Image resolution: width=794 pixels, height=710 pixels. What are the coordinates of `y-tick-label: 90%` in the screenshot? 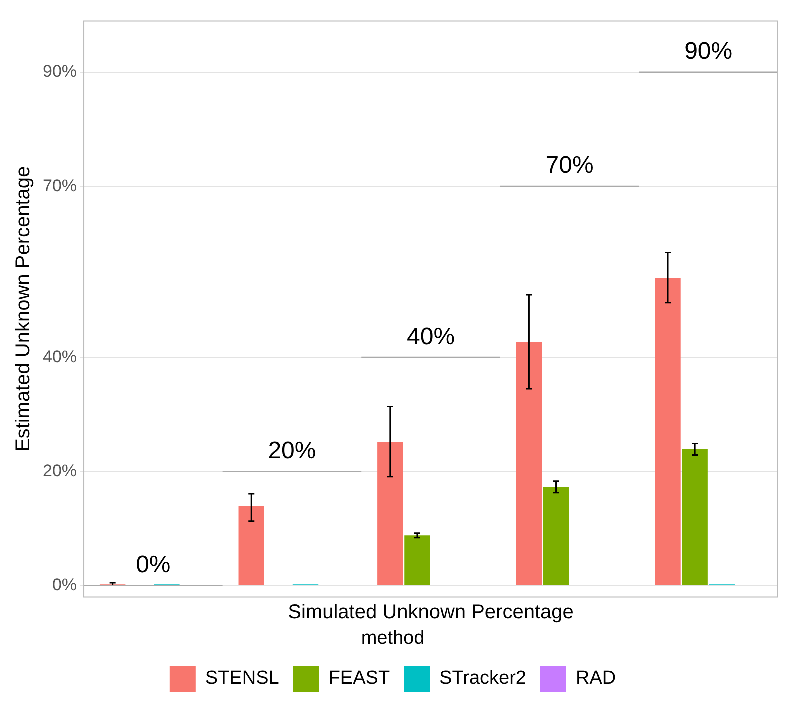 It's located at (60, 72).